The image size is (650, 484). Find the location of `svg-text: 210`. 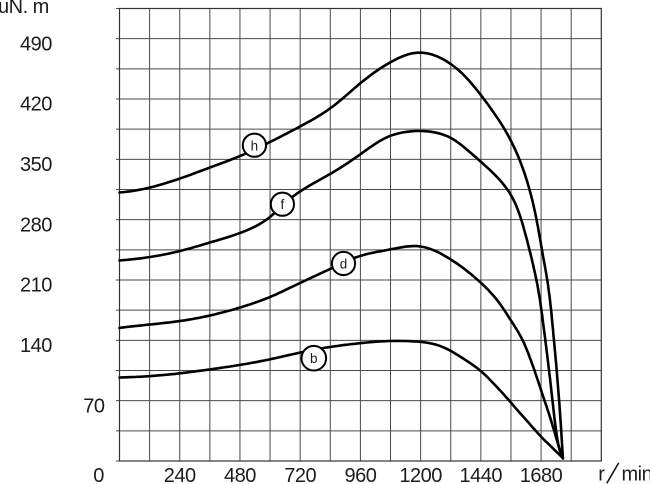

svg-text: 210 is located at coordinates (36, 286).